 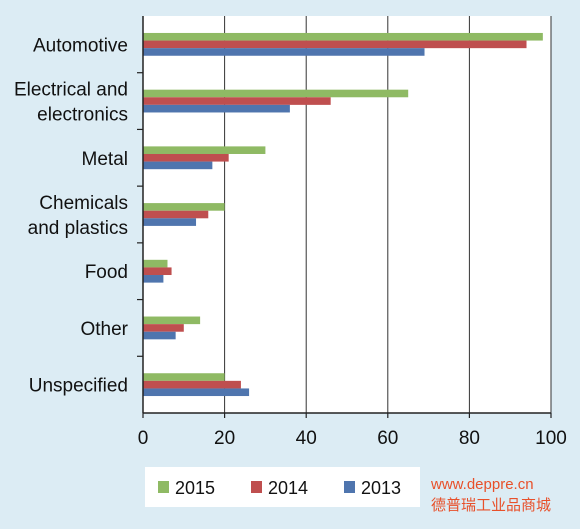 What do you see at coordinates (352, 431) in the screenshot?
I see `x-ticks: 0 20 40 60 80 100` at bounding box center [352, 431].